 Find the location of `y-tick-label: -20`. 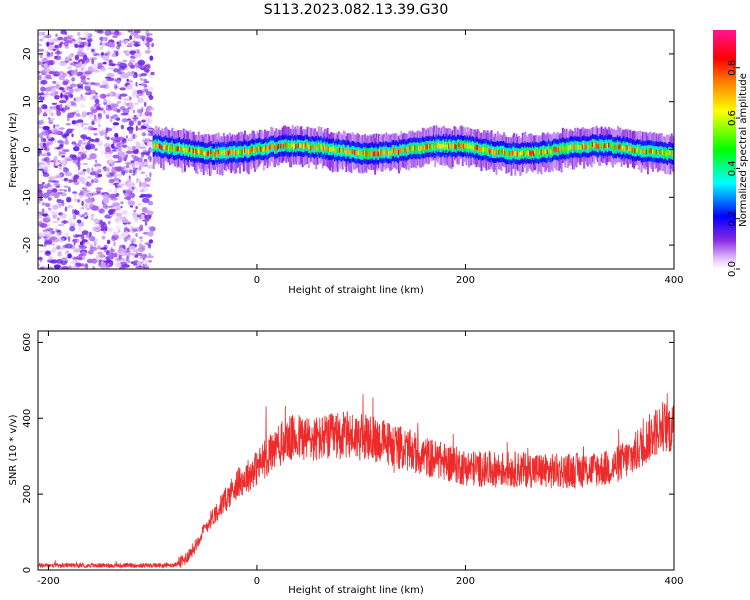

y-tick-label: -20 is located at coordinates (27, 245).